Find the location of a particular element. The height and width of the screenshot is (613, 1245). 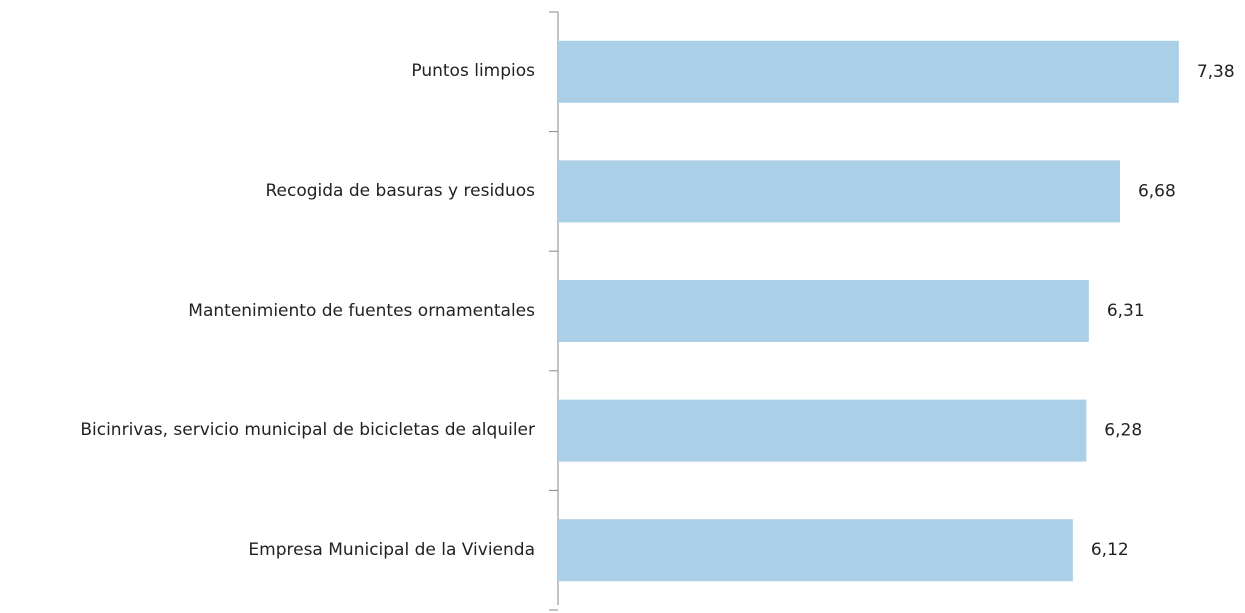

category-label-box: Mantenimiento de fuentes ornamentales is located at coordinates (267, 311).